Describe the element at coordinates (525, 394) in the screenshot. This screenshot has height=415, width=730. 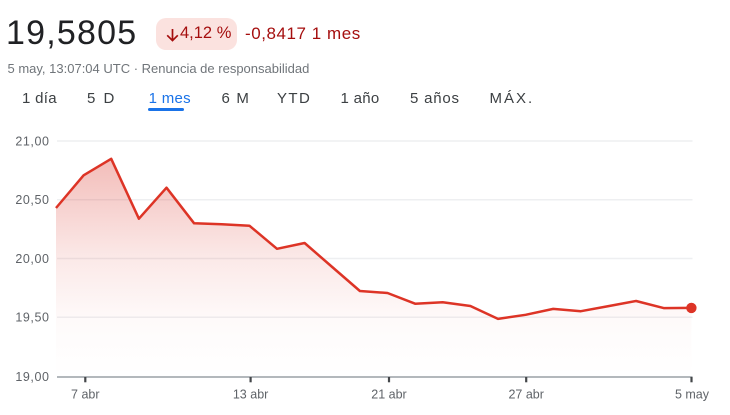
I see `svg-text: 27 abr` at that location.